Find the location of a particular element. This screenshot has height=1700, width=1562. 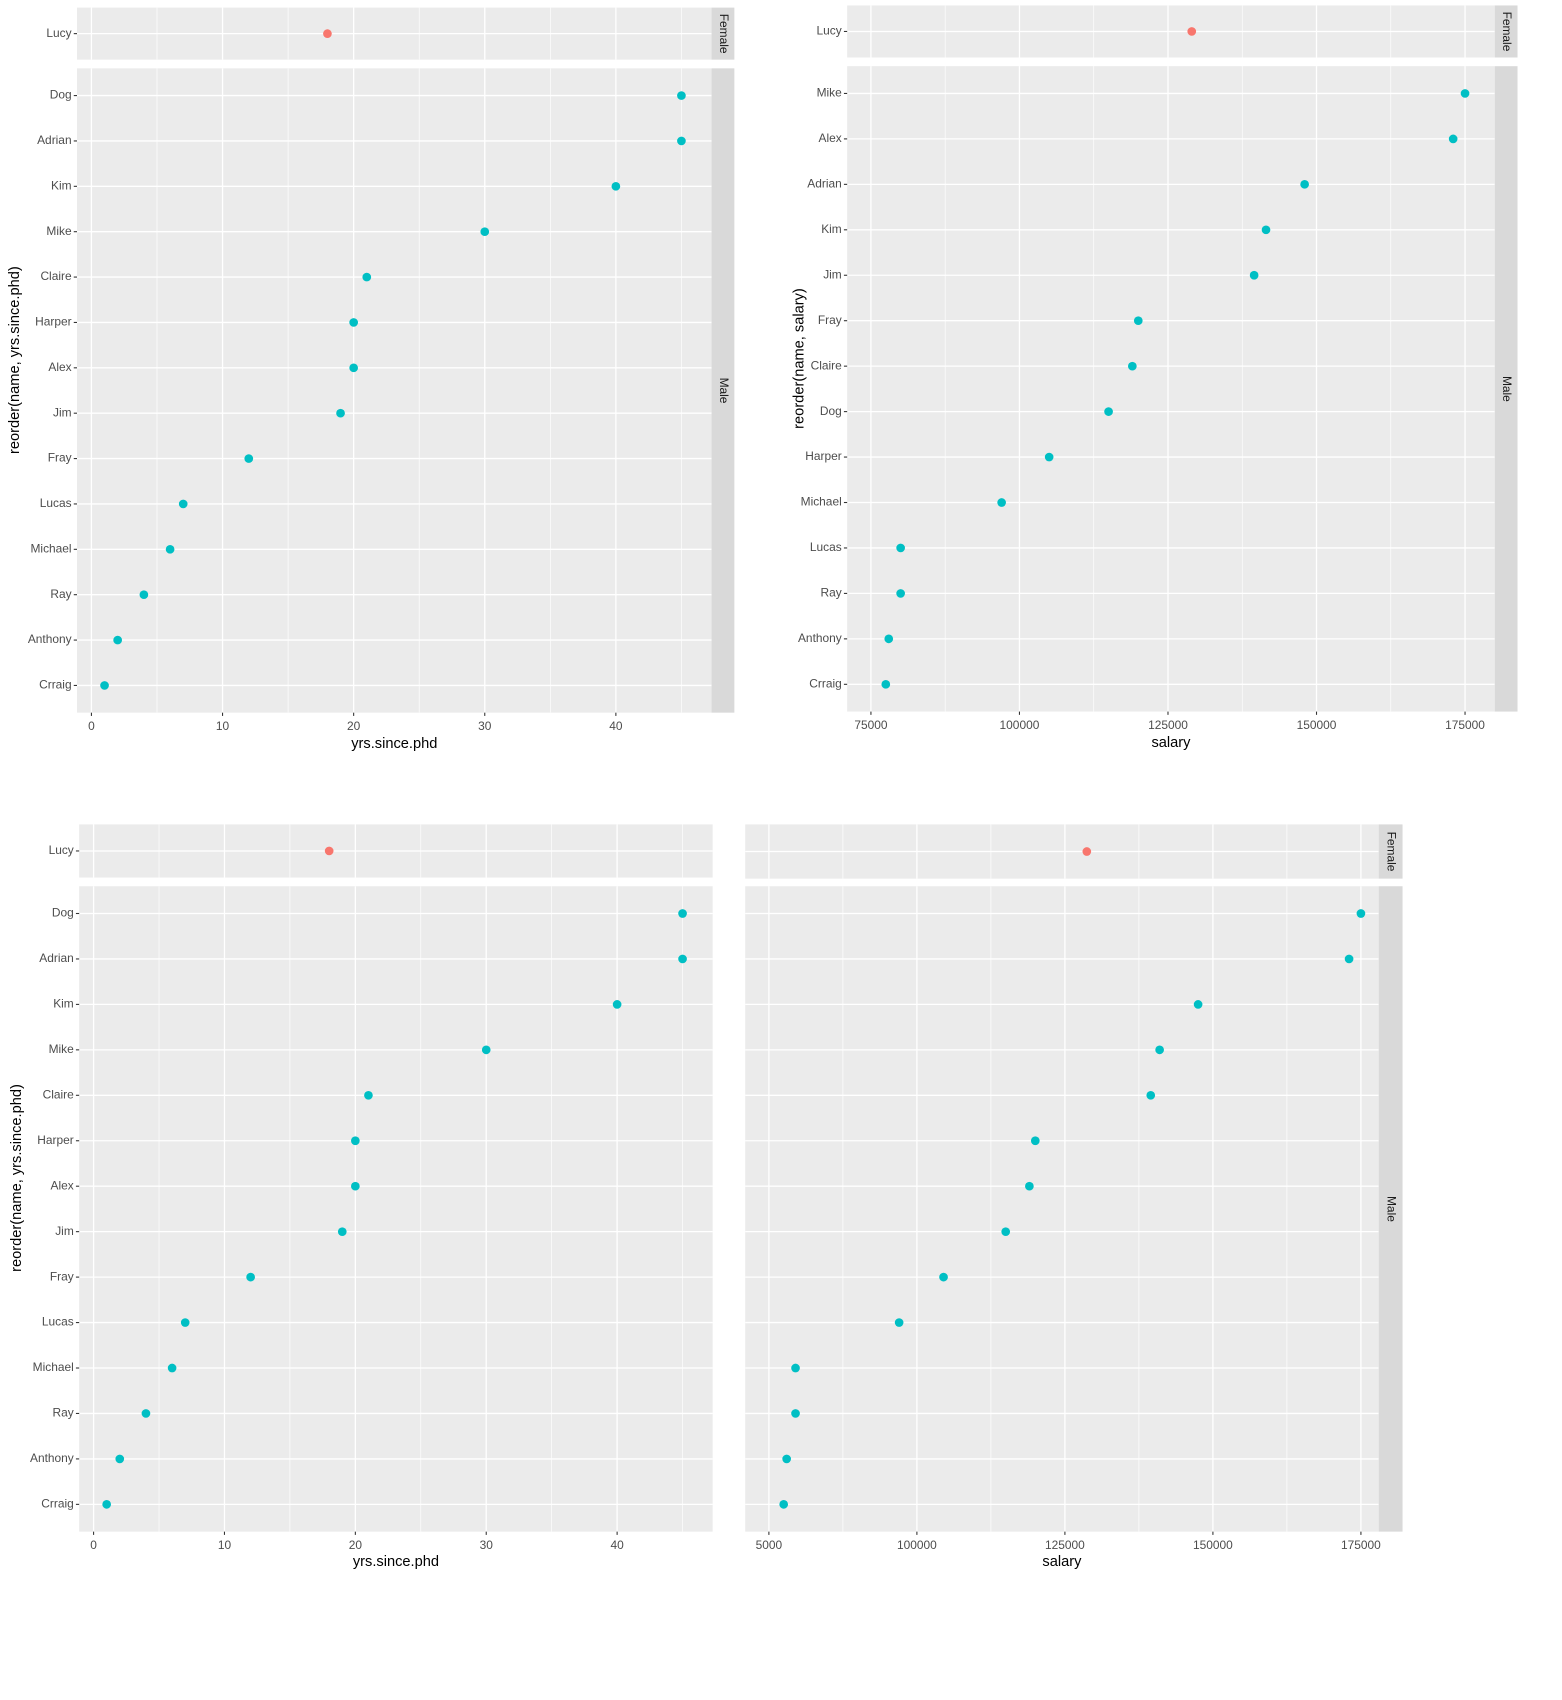

x-tick-label: 0 is located at coordinates (93, 1545).